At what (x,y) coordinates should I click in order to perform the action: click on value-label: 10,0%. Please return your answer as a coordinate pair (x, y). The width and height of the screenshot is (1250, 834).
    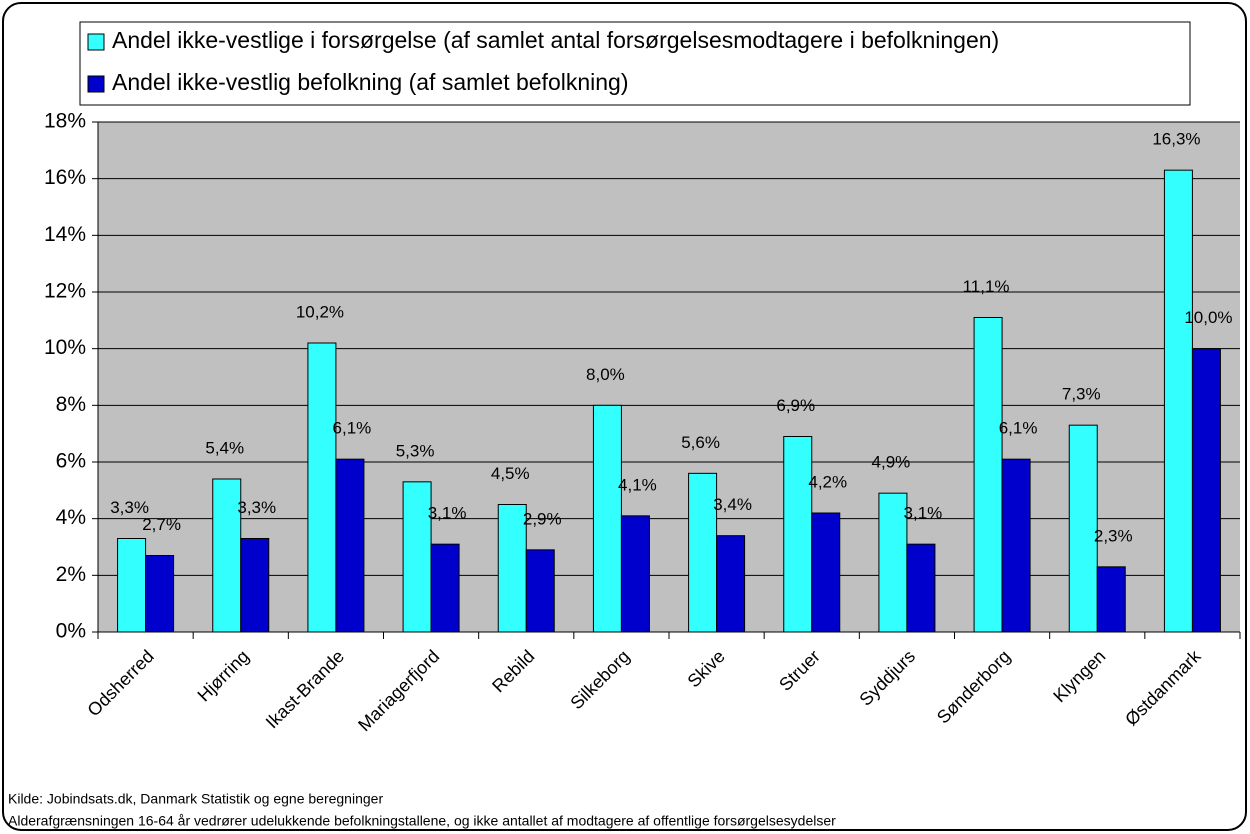
    Looking at the image, I should click on (1208, 317).